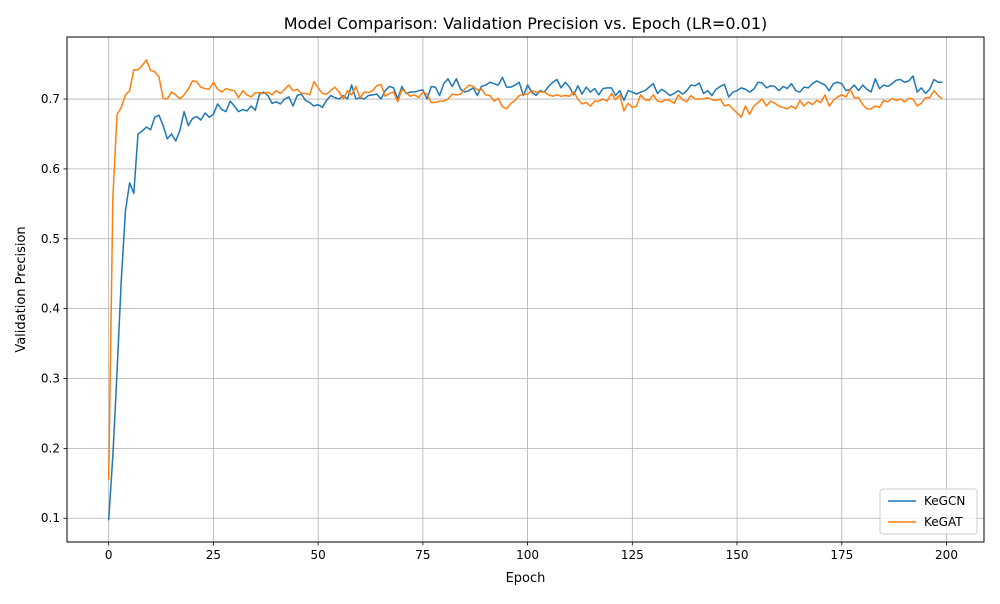  I want to click on legend-label-kegcn: KeGCN, so click(944, 501).